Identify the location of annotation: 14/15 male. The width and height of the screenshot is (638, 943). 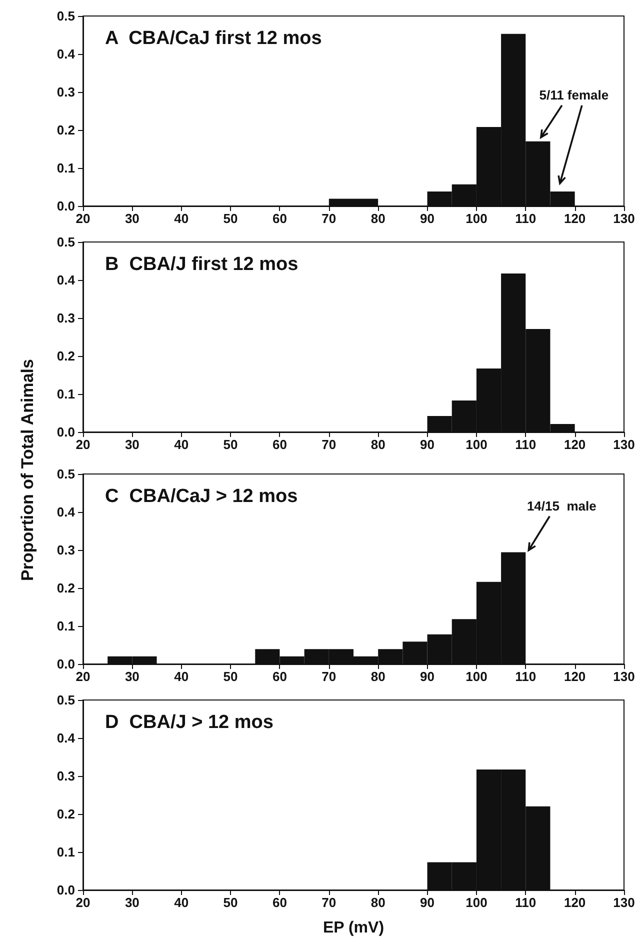
(561, 506).